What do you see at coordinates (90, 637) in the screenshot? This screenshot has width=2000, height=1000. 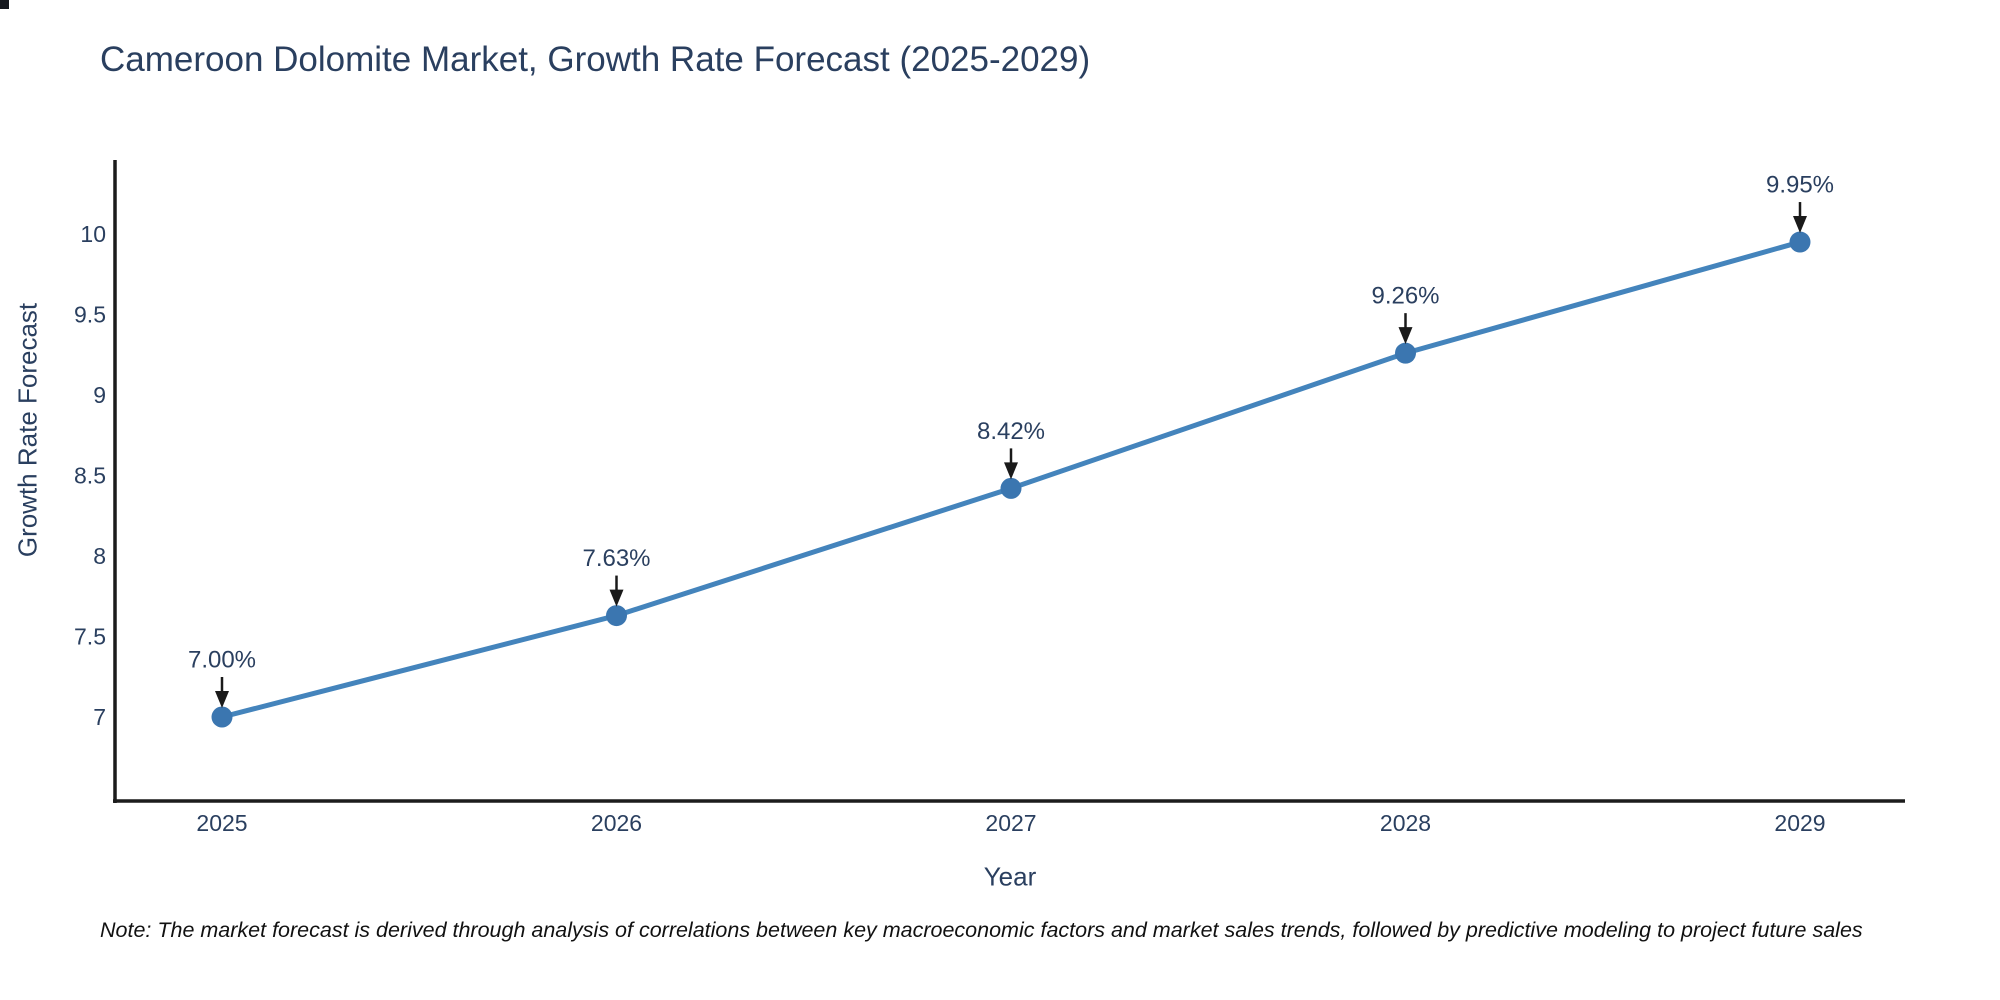 I see `y-tick-label: 7.5` at bounding box center [90, 637].